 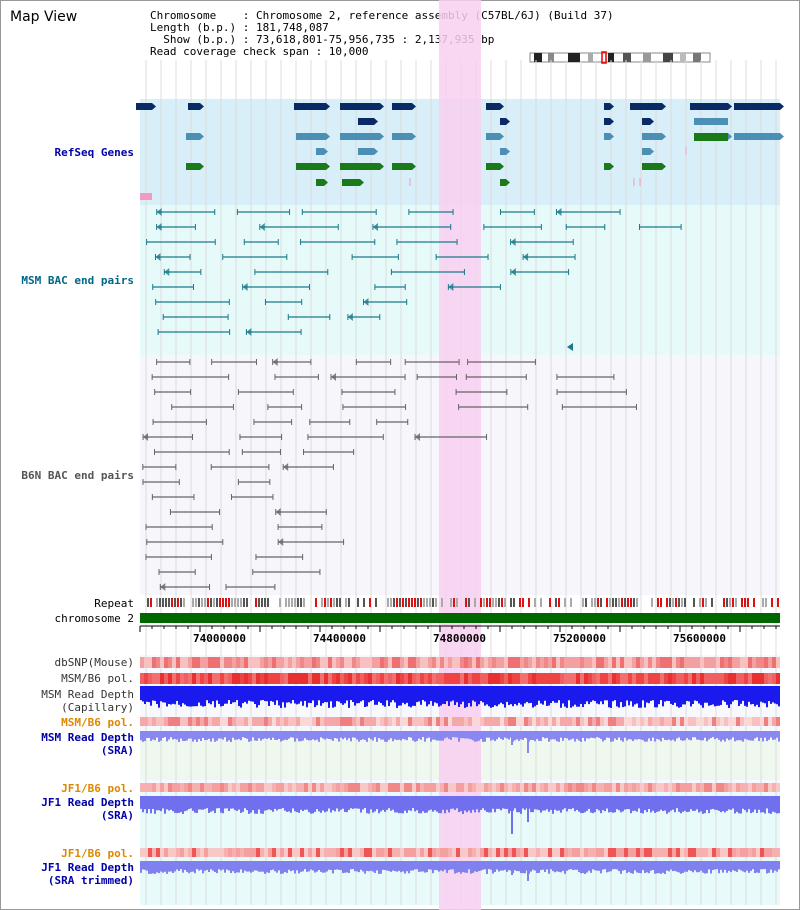 I want to click on track-label-msm-depth-cap: MSM Read Depth, so click(x=87, y=694).